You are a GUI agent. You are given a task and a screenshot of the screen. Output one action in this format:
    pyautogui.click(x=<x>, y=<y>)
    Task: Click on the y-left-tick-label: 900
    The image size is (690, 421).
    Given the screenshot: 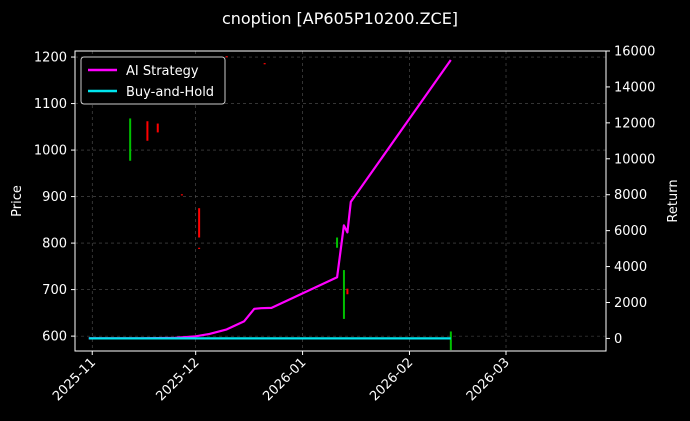 What is the action you would take?
    pyautogui.click(x=54, y=197)
    